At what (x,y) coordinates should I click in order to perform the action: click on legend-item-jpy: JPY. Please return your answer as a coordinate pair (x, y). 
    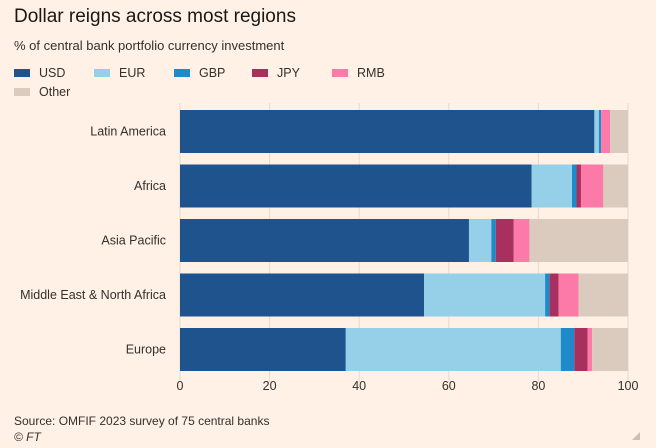
    Looking at the image, I should click on (292, 73).